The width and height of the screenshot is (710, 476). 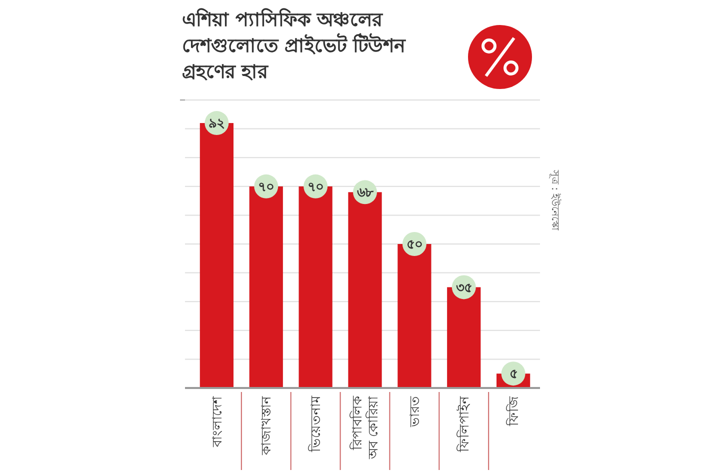 I want to click on x-tick-label: ফিলিপাইন, so click(x=464, y=424).